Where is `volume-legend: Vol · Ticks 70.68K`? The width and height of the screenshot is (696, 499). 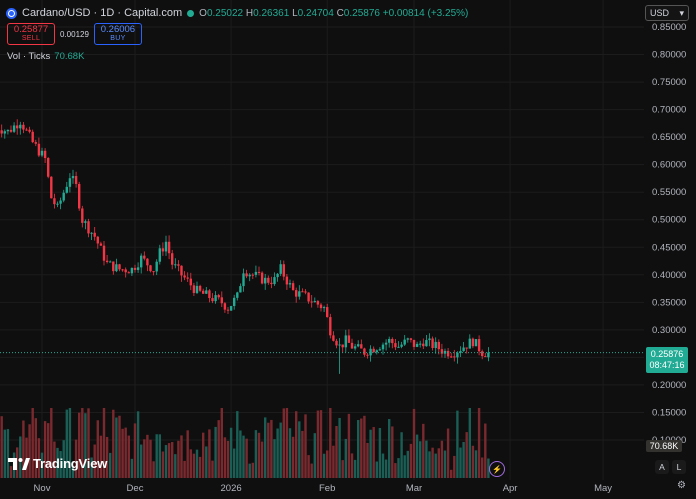 volume-legend: Vol · Ticks 70.68K is located at coordinates (46, 56).